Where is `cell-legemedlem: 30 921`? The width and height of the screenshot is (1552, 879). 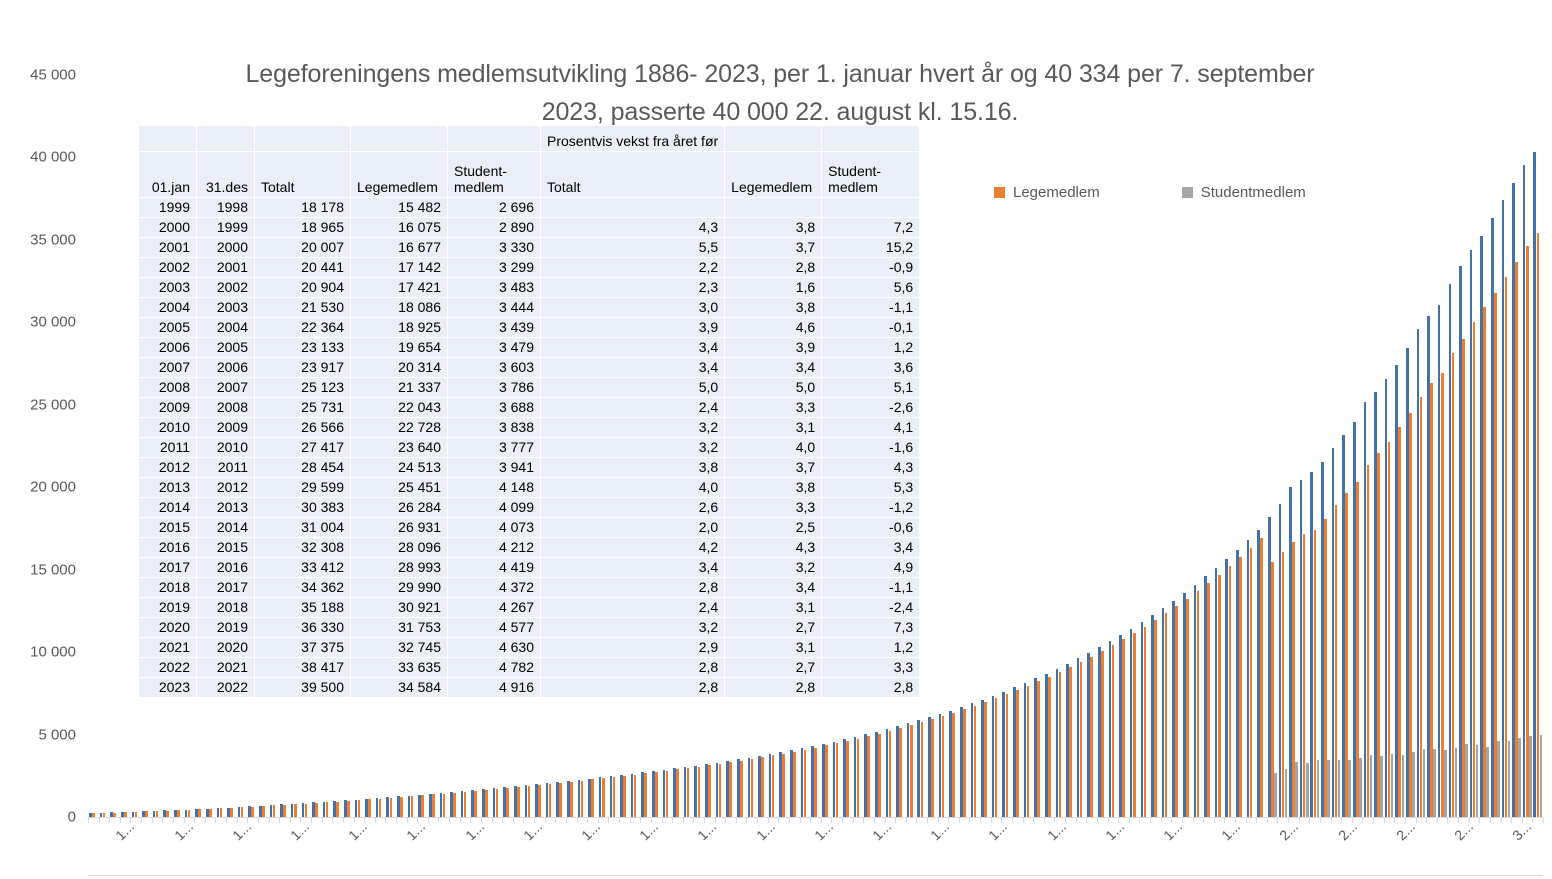 cell-legemedlem: 30 921 is located at coordinates (399, 607).